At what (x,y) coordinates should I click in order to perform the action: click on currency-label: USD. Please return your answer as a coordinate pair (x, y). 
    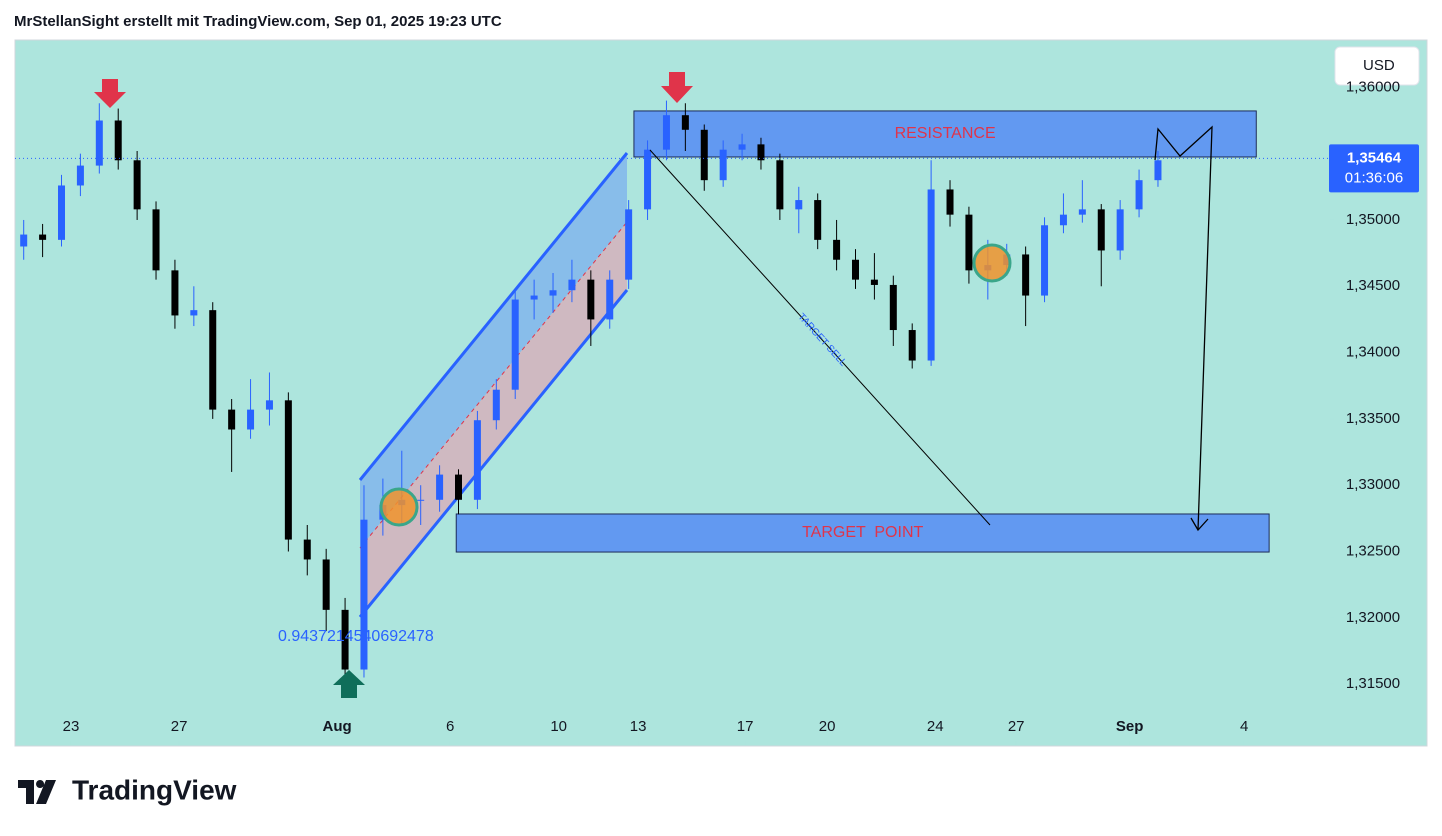
    Looking at the image, I should click on (1379, 65).